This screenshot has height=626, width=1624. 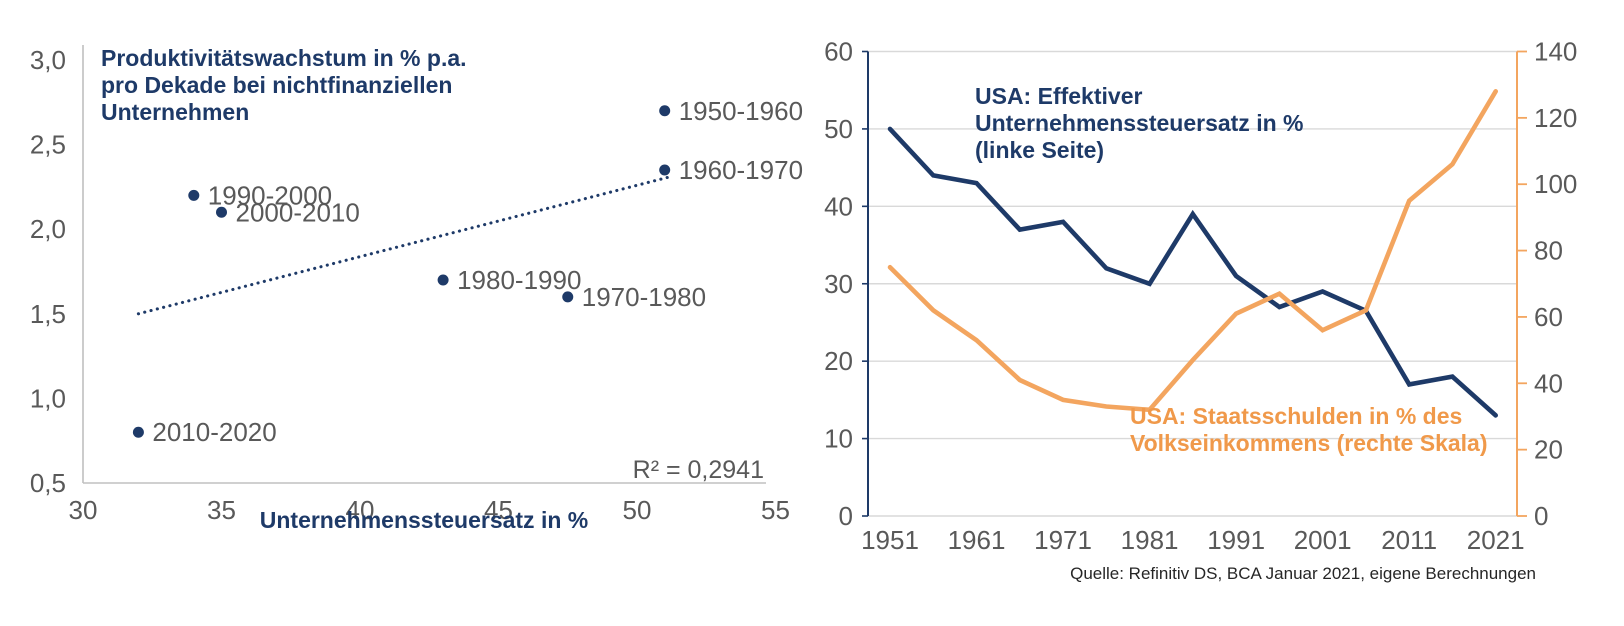 I want to click on data-point-label: 2000-2010, so click(x=298, y=212).